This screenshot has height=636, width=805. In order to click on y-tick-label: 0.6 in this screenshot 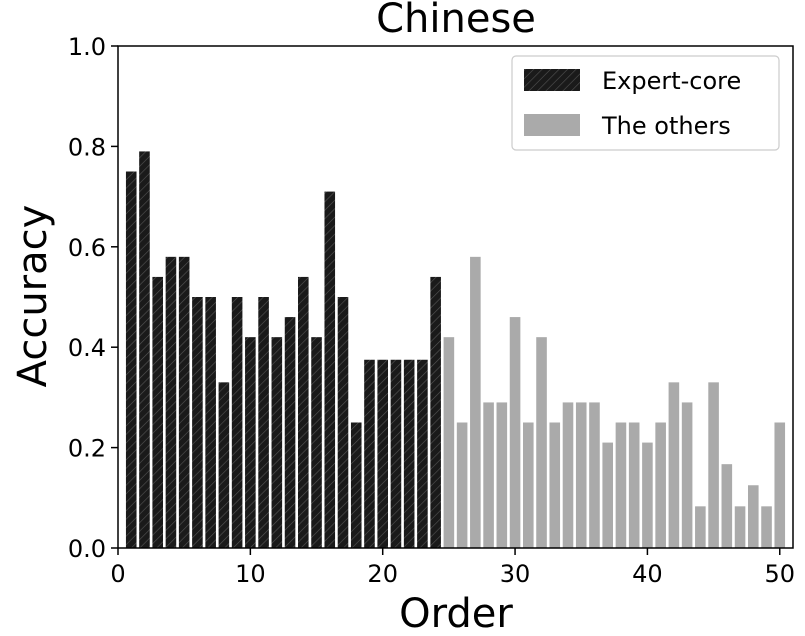, I will do `click(87, 248)`.